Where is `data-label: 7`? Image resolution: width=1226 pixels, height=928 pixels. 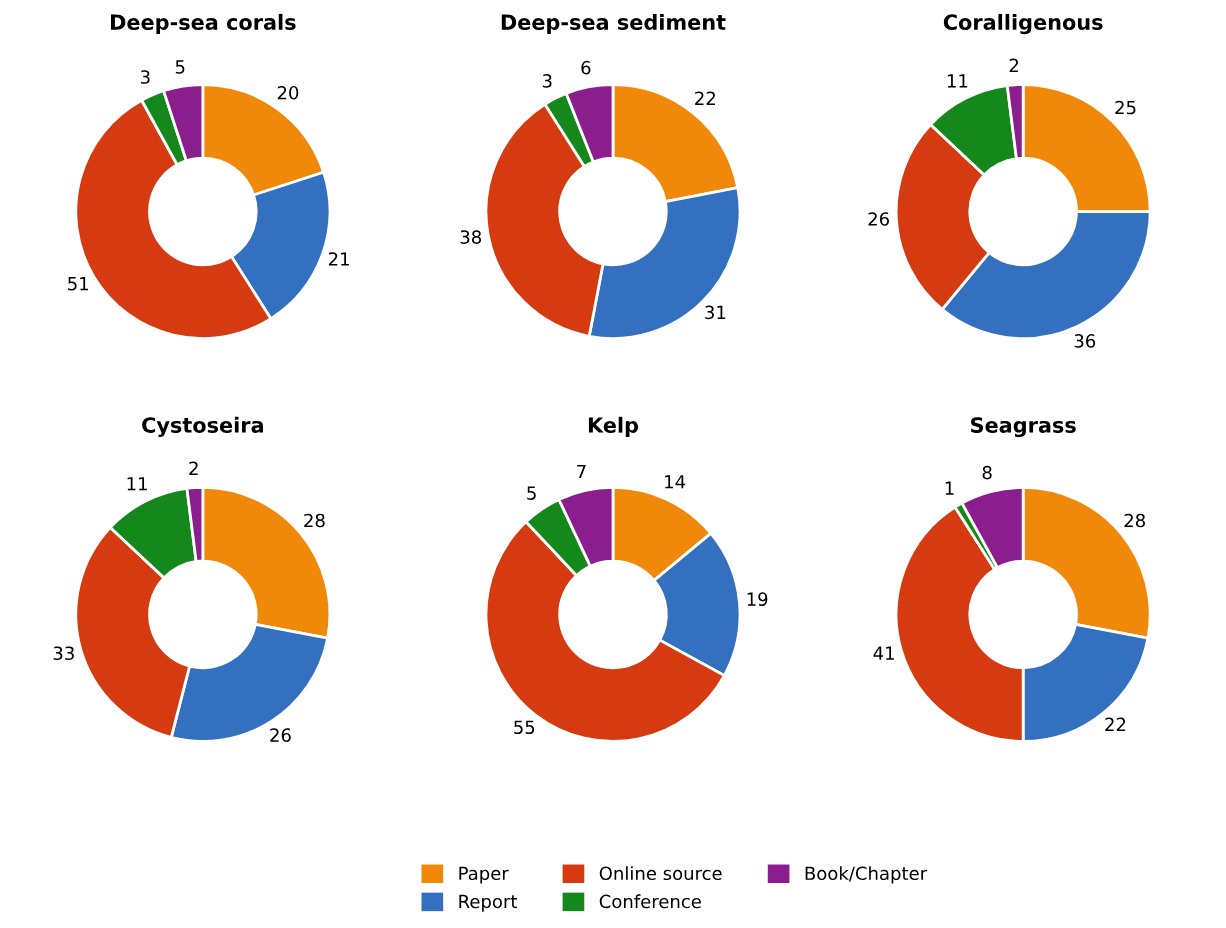 data-label: 7 is located at coordinates (581, 471).